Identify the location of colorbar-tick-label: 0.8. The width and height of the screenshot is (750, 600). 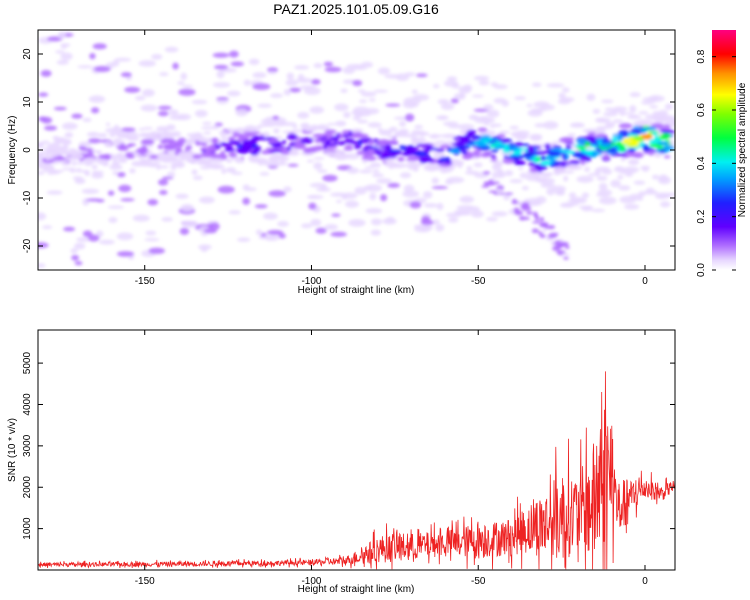
(701, 56).